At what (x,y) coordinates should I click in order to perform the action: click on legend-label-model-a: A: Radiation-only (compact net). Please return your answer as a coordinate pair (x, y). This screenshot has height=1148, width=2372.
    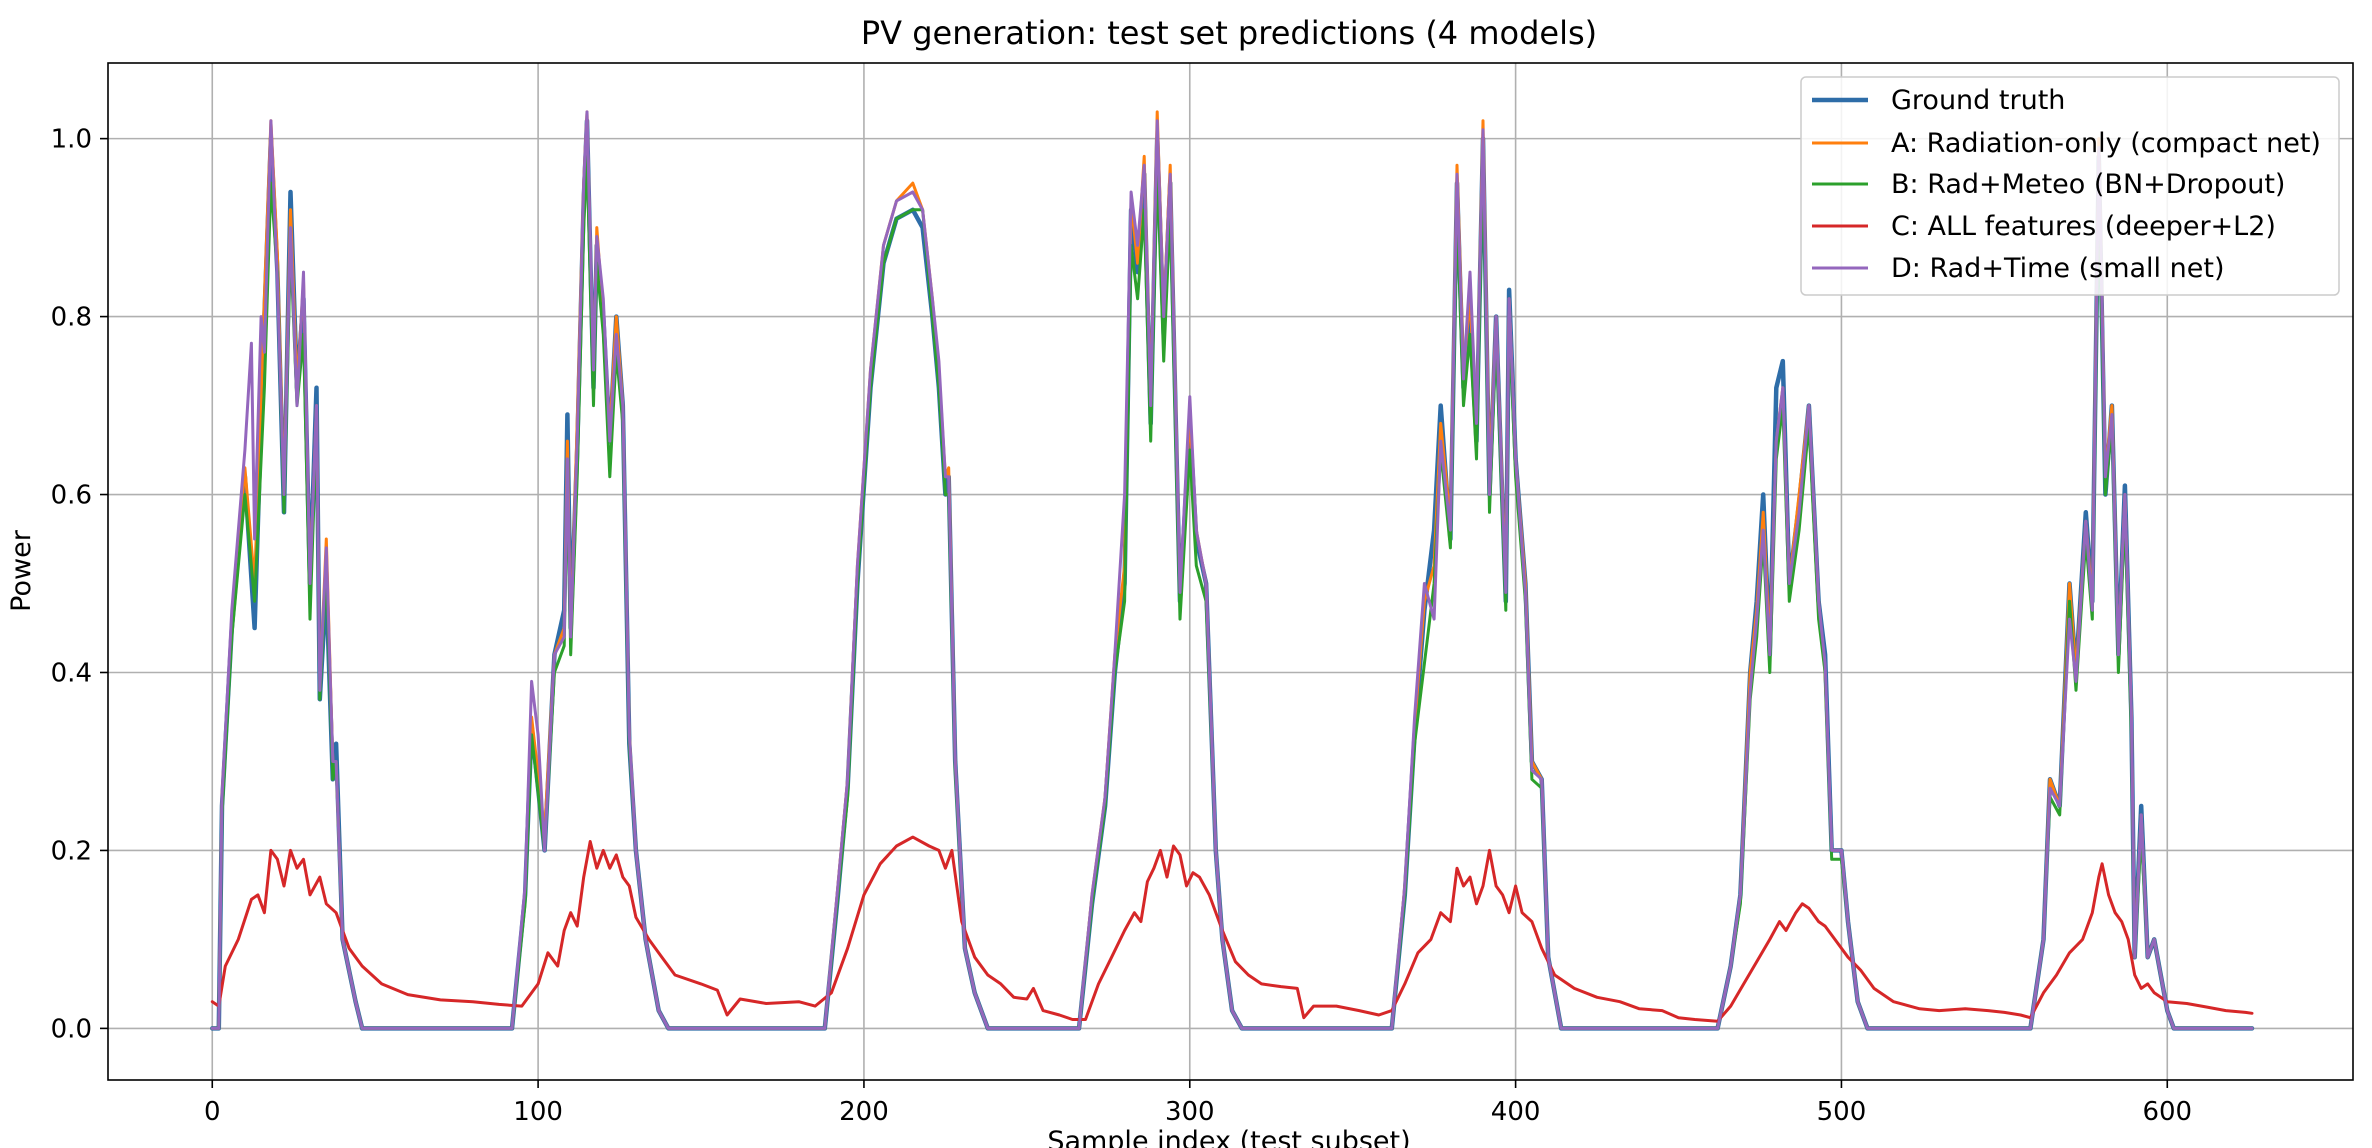
    Looking at the image, I should click on (2106, 143).